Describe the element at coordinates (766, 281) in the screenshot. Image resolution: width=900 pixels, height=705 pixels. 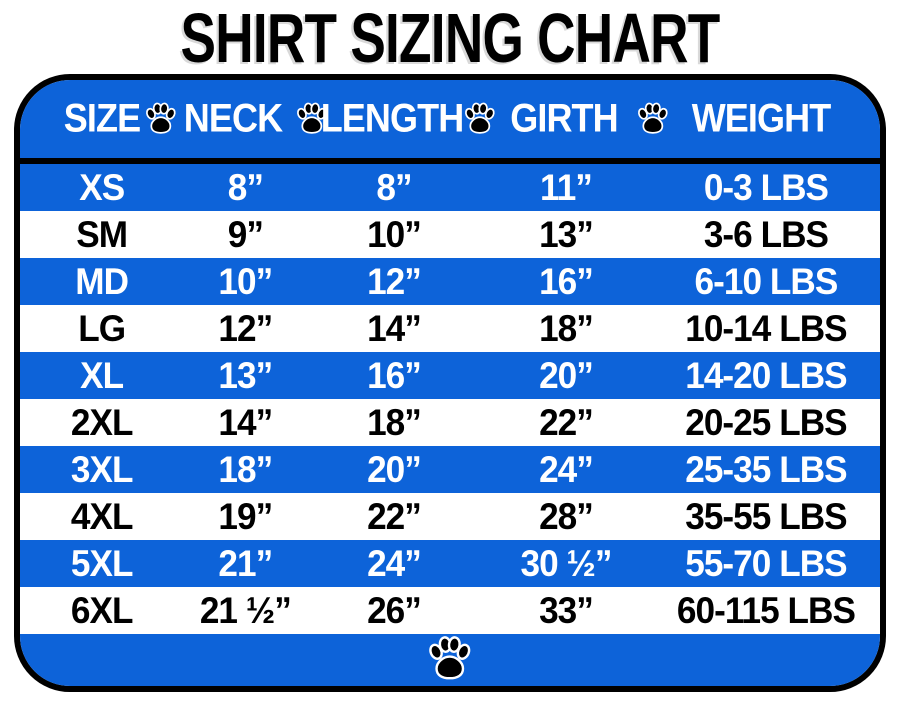
I see `cell-weight: 6-10 LBS` at that location.